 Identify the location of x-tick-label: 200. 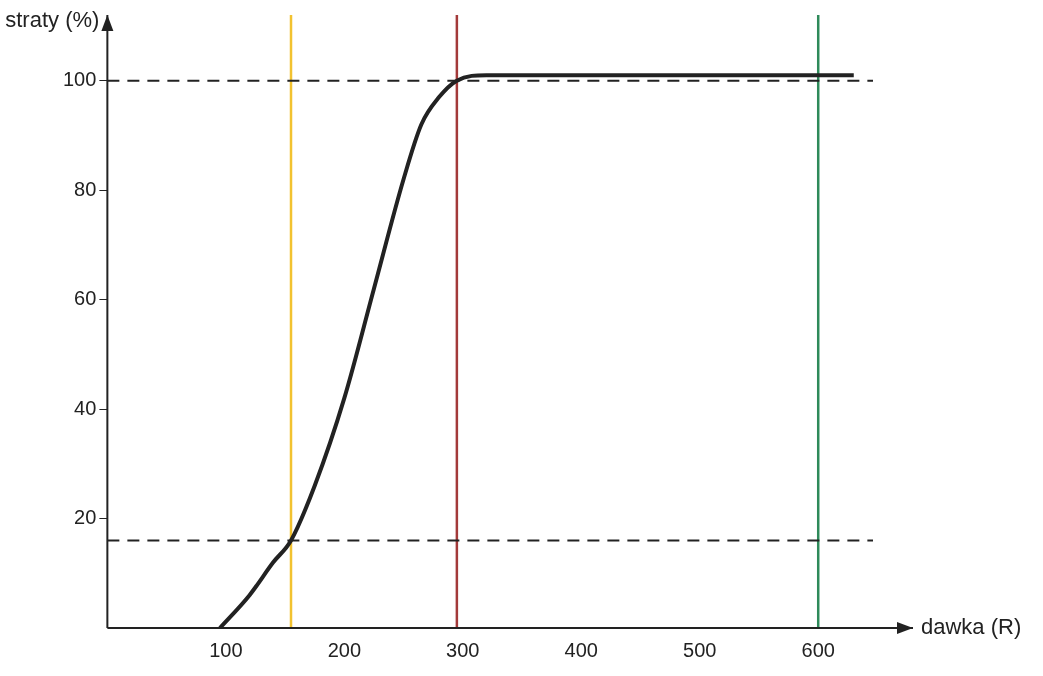
(344, 649).